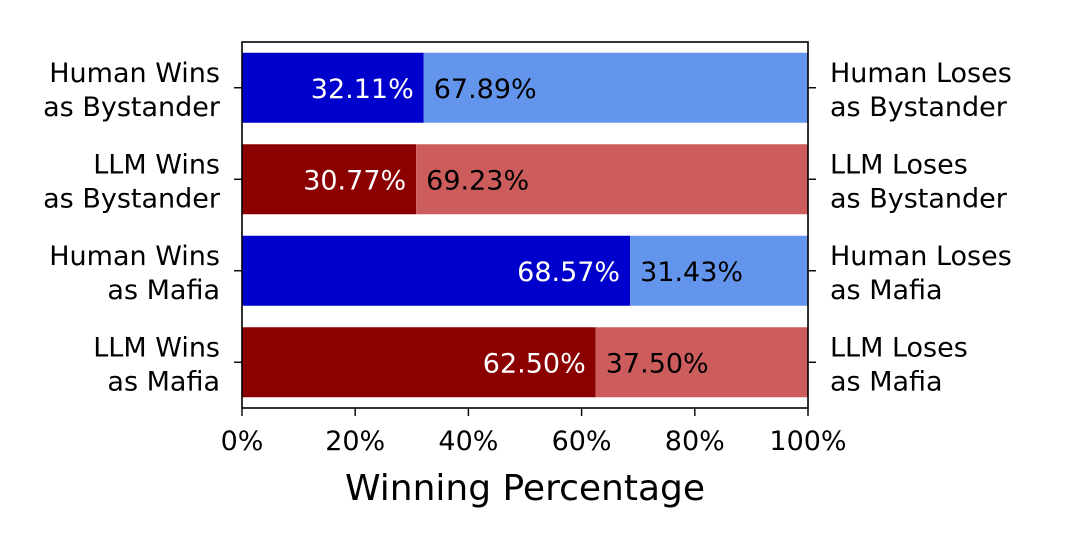 The width and height of the screenshot is (1080, 541). I want to click on lose-data-label: 37.50%, so click(657, 363).